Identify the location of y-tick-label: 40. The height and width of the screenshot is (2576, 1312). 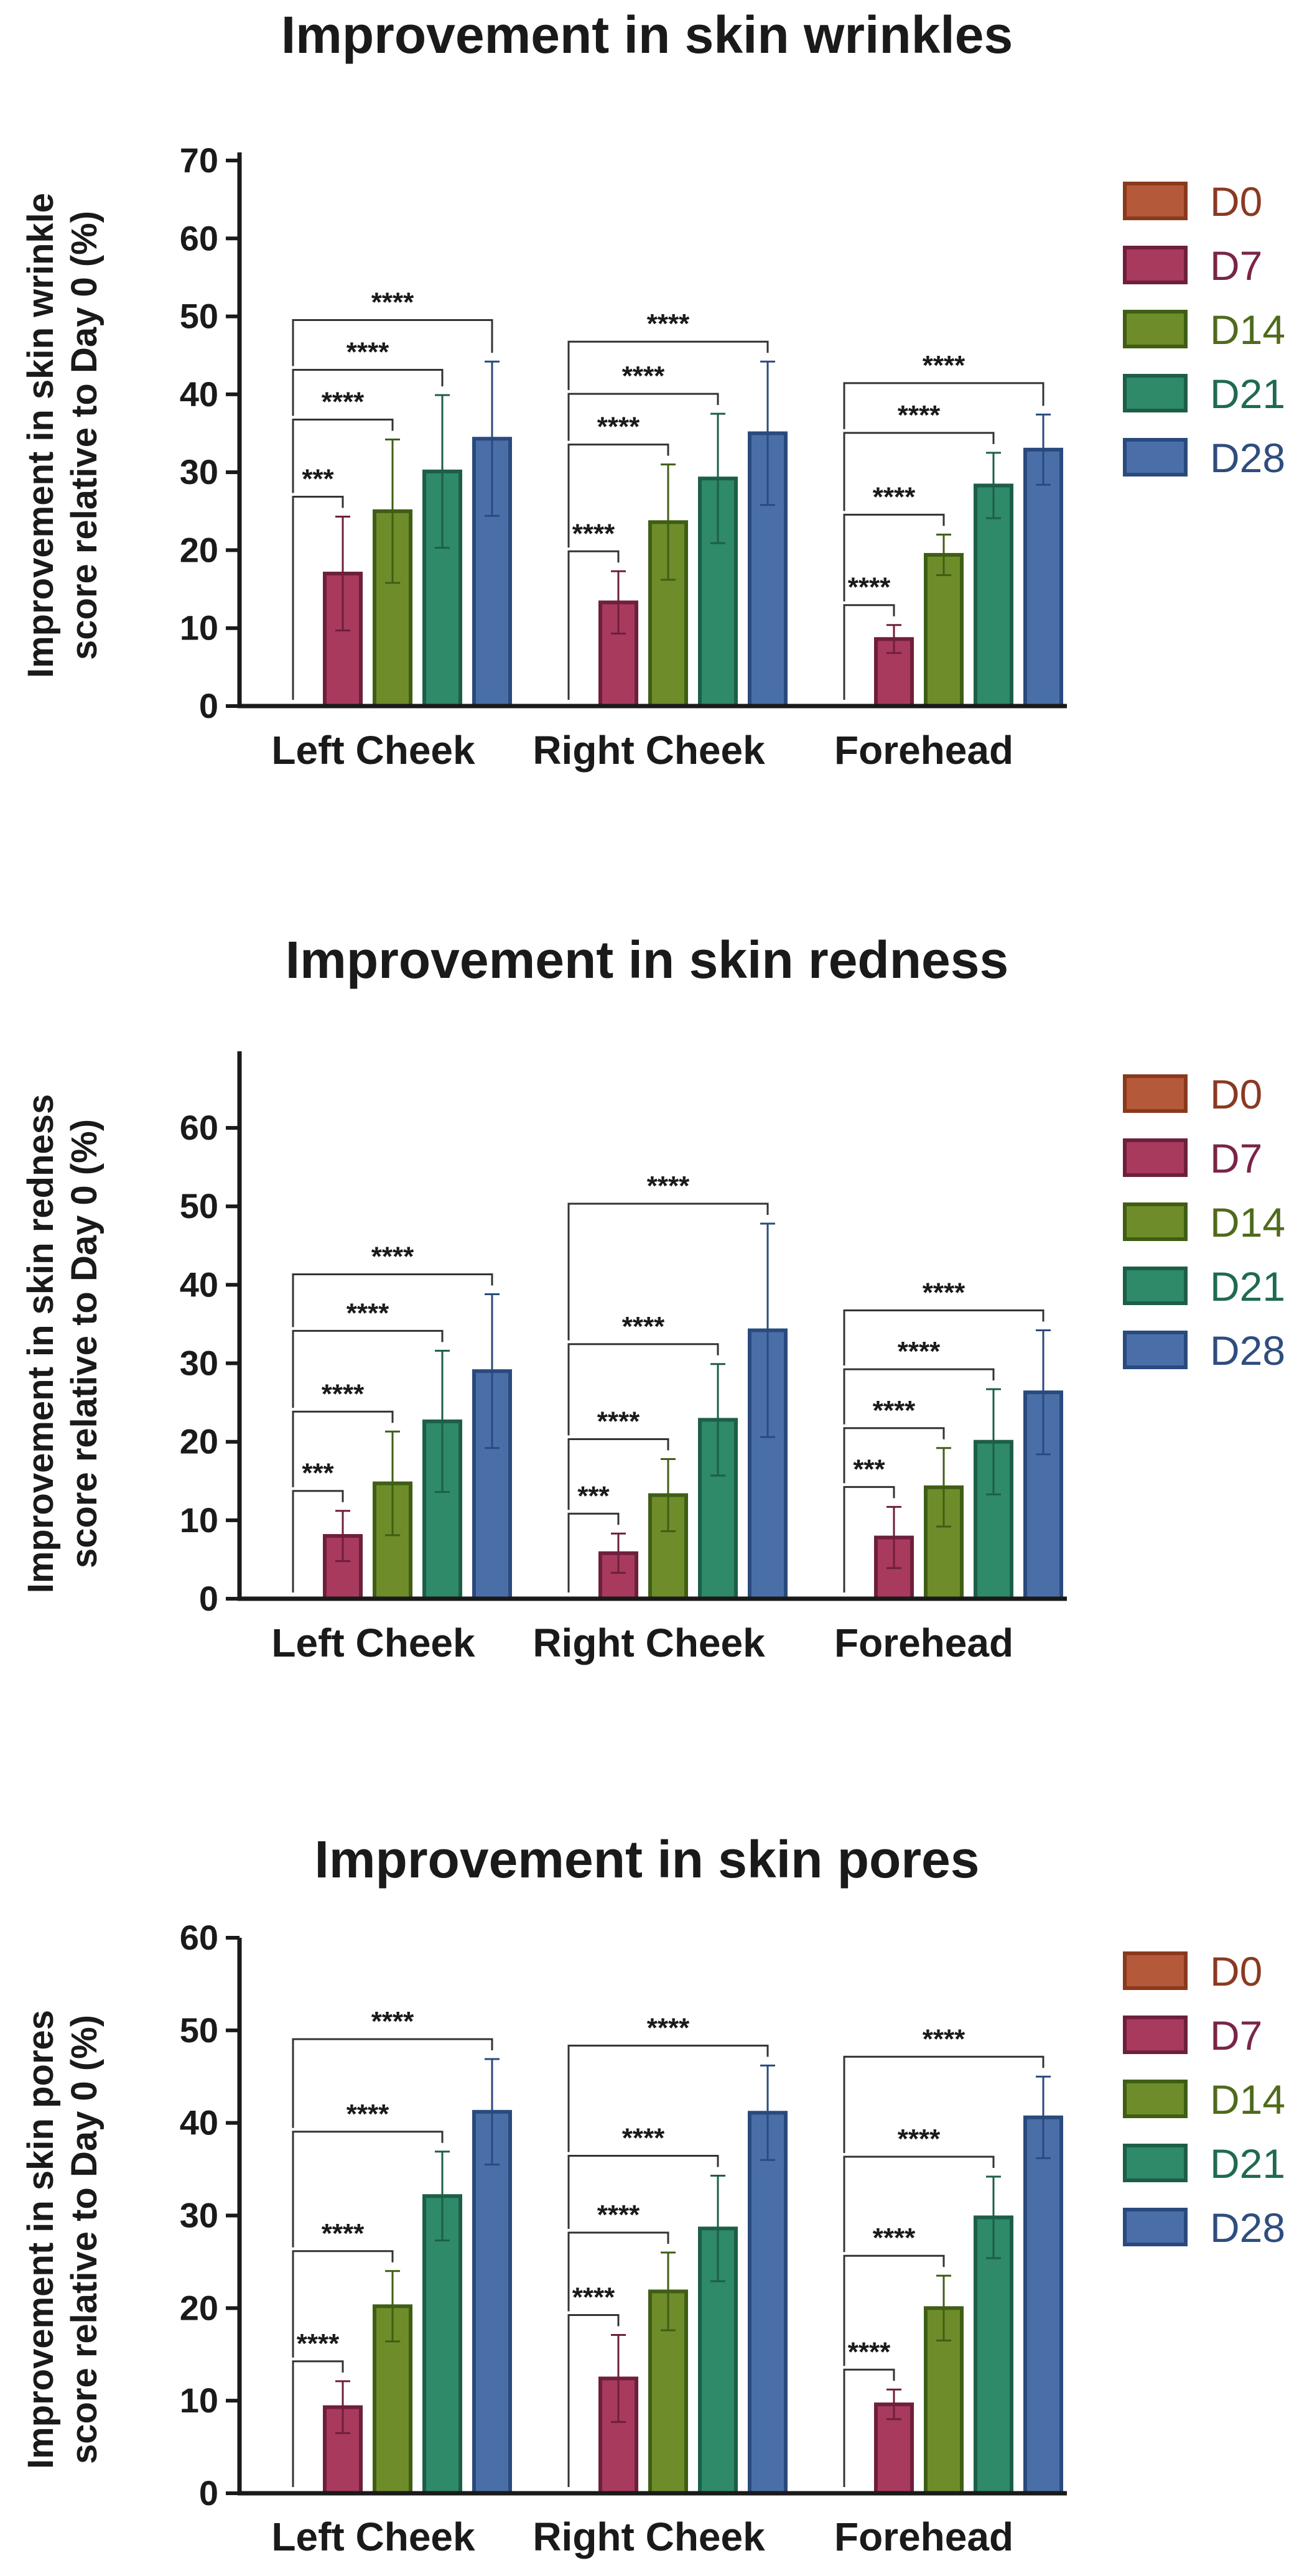
(199, 2122).